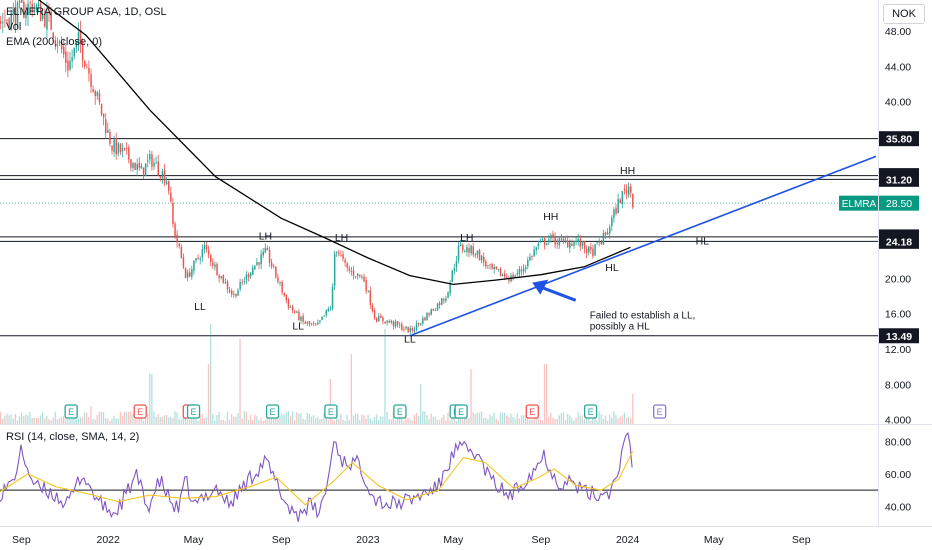 This screenshot has width=932, height=550. I want to click on earnings-marker: E, so click(590, 411).